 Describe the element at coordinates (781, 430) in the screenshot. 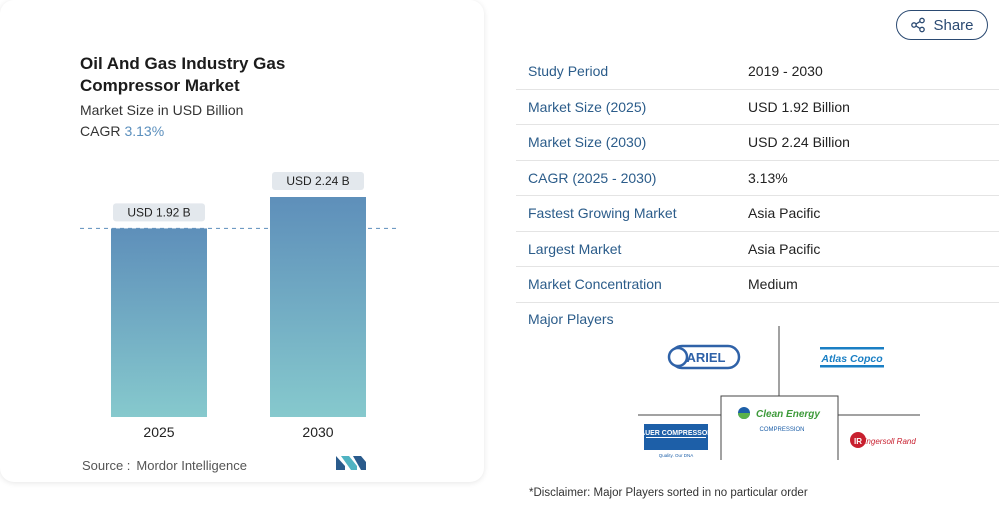

I see `clean-energy-tagline: COMPRESSION` at that location.